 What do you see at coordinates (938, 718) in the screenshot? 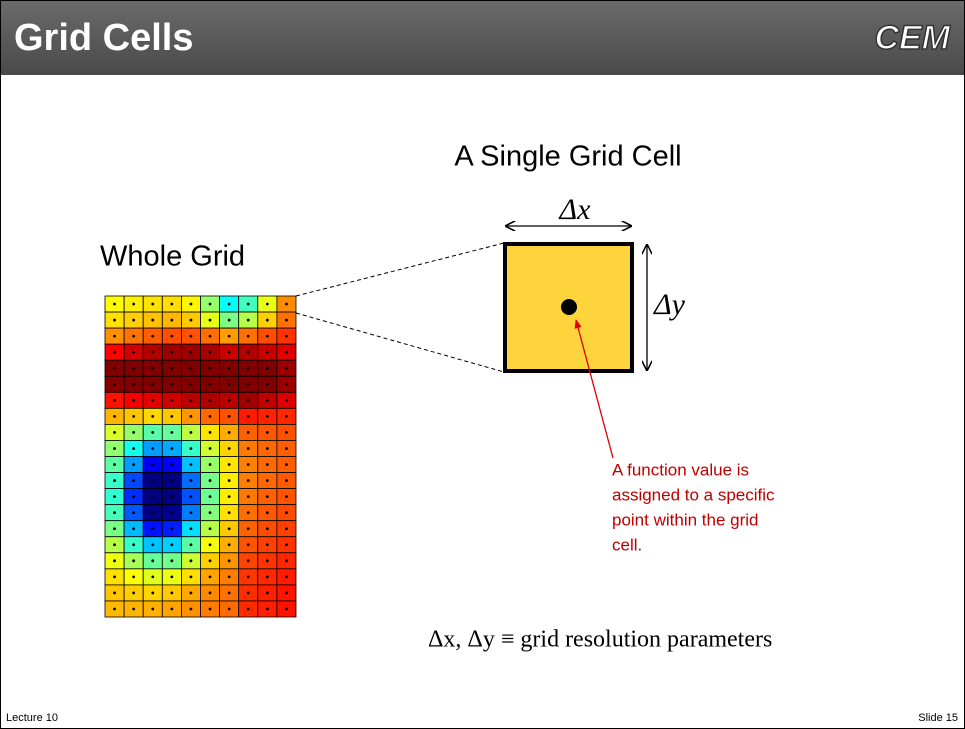
I see `footer-right: Slide 15` at bounding box center [938, 718].